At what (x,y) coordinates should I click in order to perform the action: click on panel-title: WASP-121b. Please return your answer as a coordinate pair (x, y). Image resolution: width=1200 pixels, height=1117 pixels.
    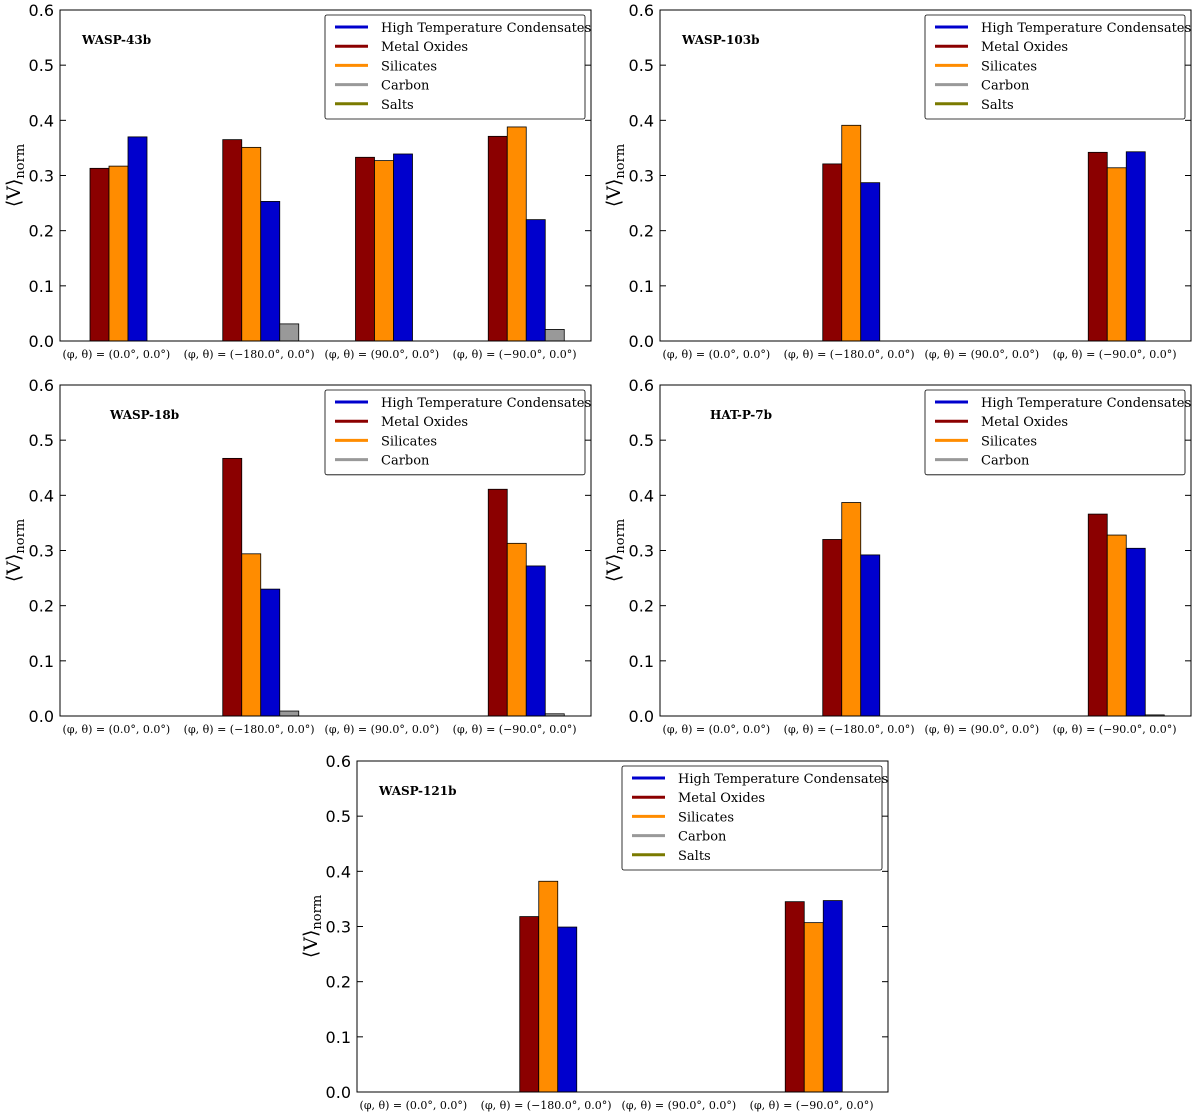
    Looking at the image, I should click on (417, 791).